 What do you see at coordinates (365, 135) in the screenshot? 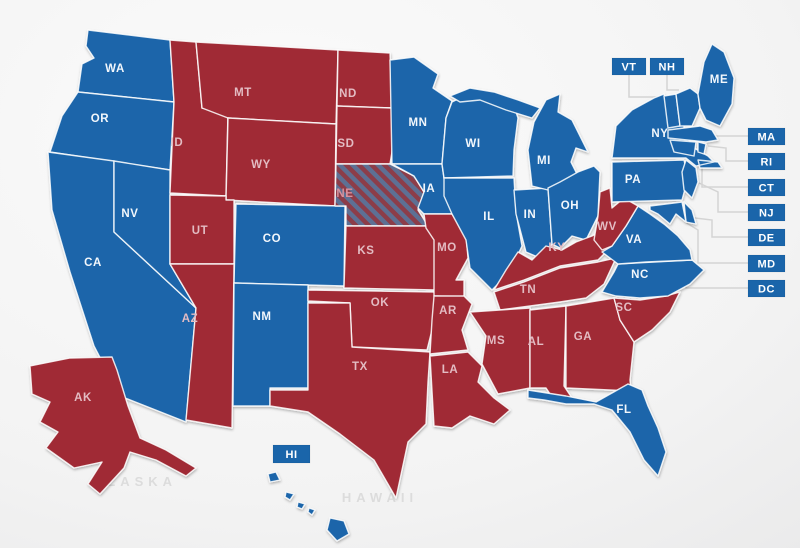
I see `state-sd` at bounding box center [365, 135].